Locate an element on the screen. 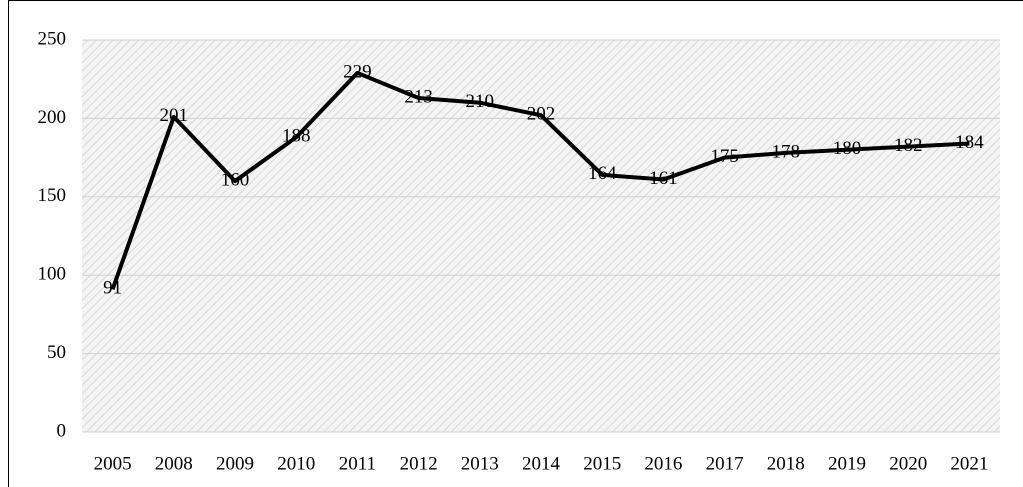  data-label: 188 is located at coordinates (296, 136).